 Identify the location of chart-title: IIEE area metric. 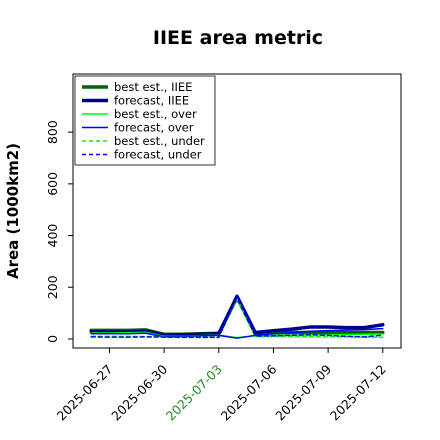
(238, 38).